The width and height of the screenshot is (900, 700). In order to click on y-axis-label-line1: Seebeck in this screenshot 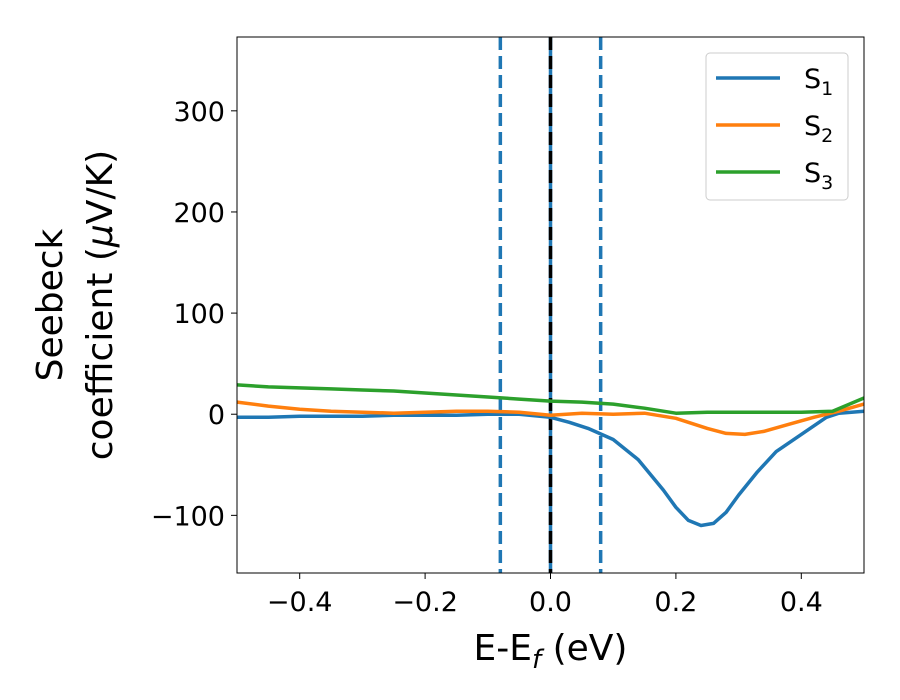, I will do `click(50, 304)`.